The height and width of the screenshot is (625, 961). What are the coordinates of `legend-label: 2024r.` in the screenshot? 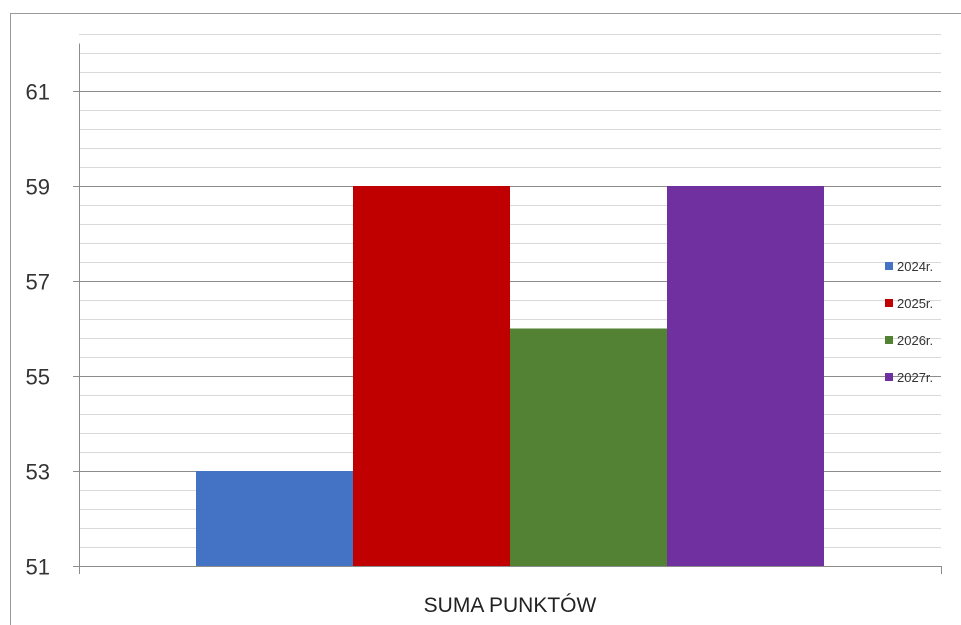 It's located at (915, 266).